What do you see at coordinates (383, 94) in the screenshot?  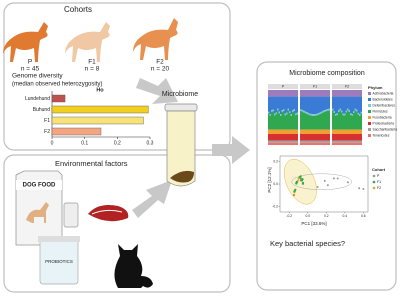 I see `legend-entry: Actinobacteria` at bounding box center [383, 94].